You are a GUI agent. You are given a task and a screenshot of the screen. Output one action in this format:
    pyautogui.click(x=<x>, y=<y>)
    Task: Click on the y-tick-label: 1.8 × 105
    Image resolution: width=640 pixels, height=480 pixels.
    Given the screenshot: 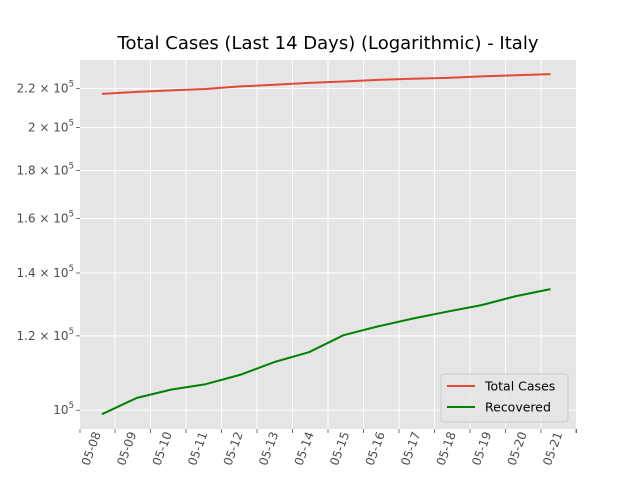 What is the action you would take?
    pyautogui.click(x=45, y=169)
    